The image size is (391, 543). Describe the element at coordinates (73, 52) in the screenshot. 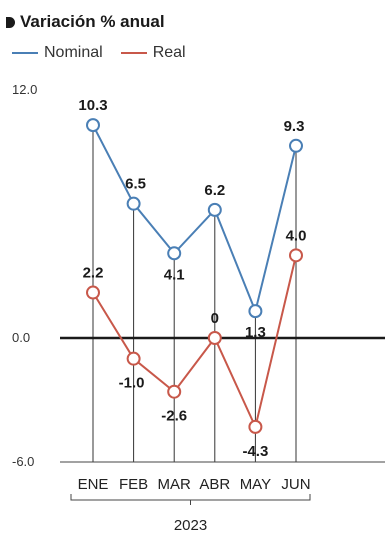

I see `legend-label-nominal: Nominal` at that location.